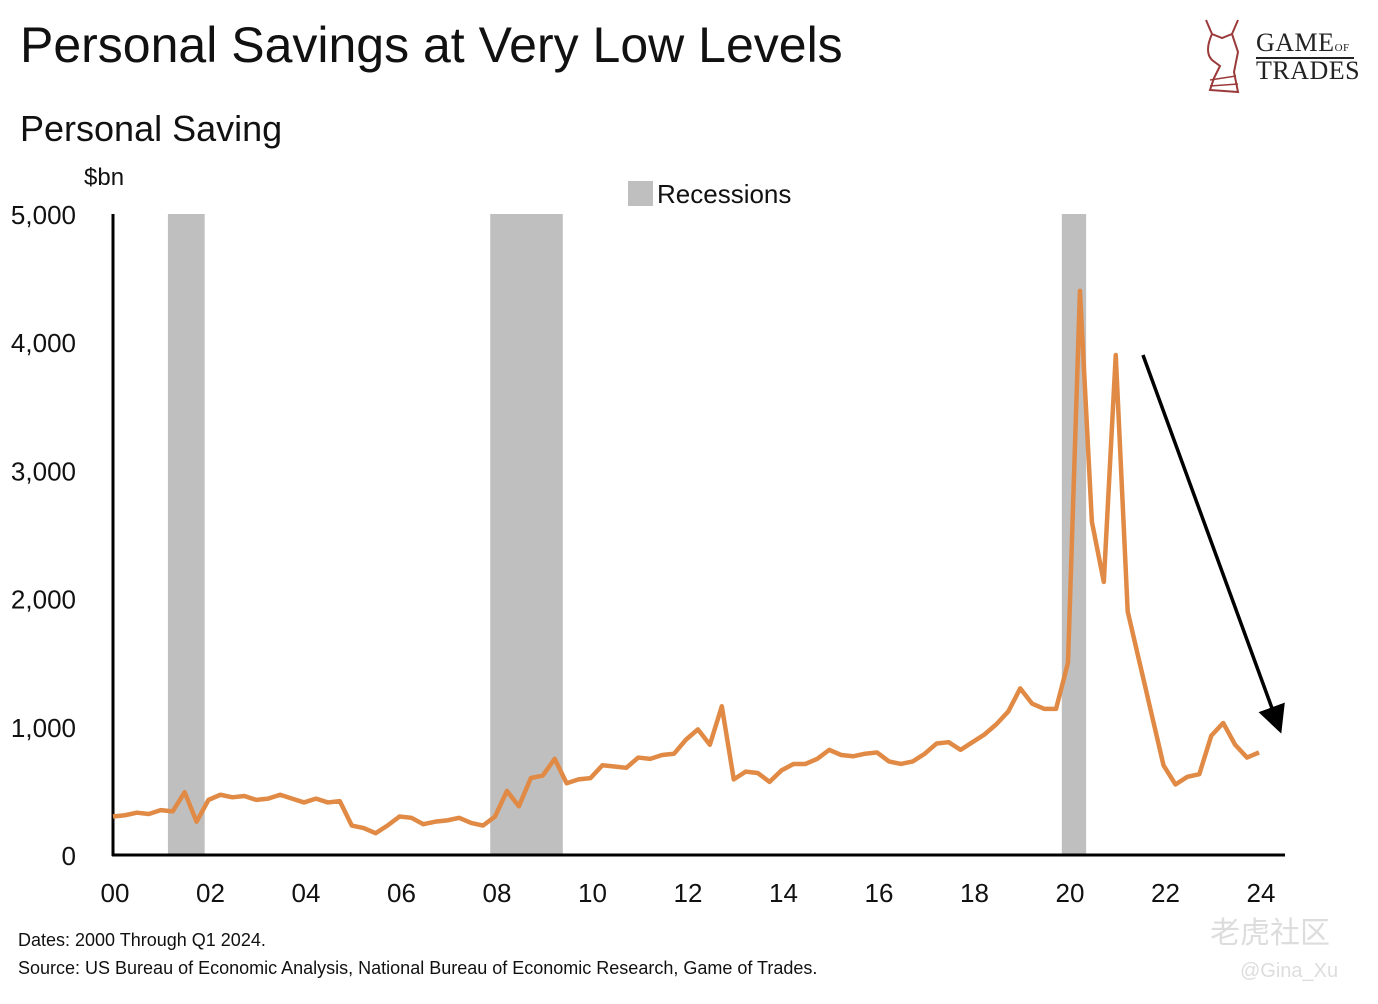  What do you see at coordinates (43, 343) in the screenshot?
I see `y-tick-label: 4,000` at bounding box center [43, 343].